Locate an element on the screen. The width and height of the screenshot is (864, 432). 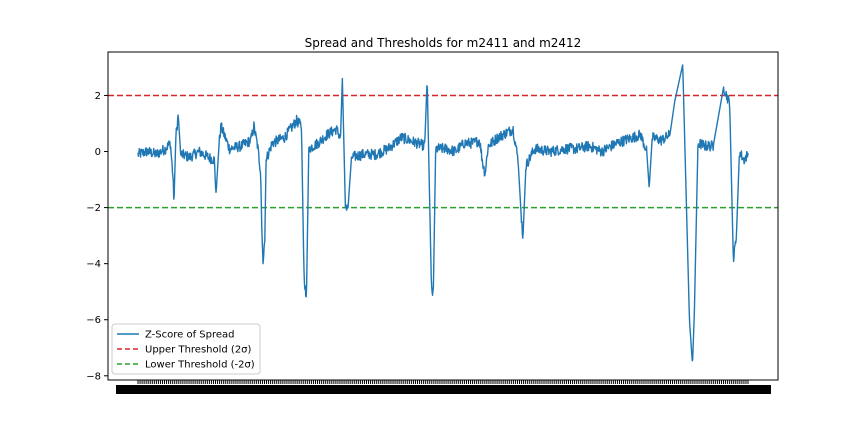
x-axis-ticks is located at coordinates (443, 387).